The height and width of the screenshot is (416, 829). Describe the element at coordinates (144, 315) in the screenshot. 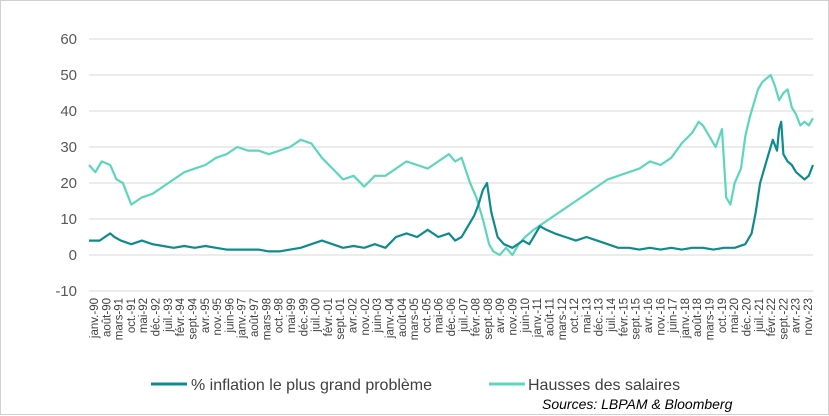

I see `x-tick-label: mai-92` at that location.